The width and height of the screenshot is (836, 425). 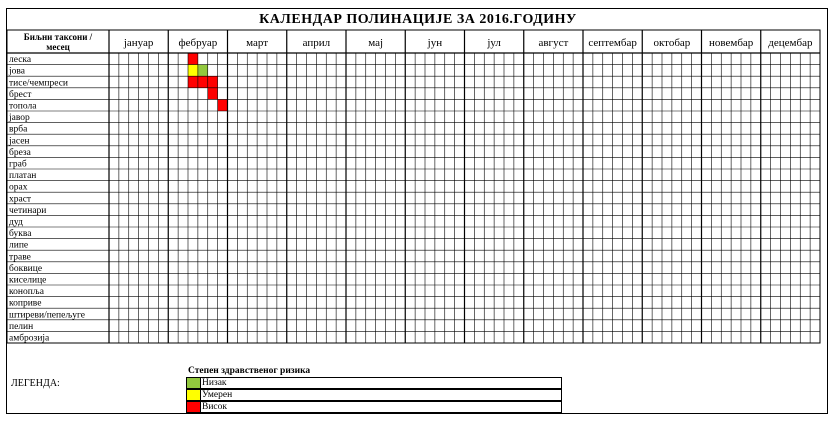 I want to click on taxon-label: врба, so click(x=18, y=129).